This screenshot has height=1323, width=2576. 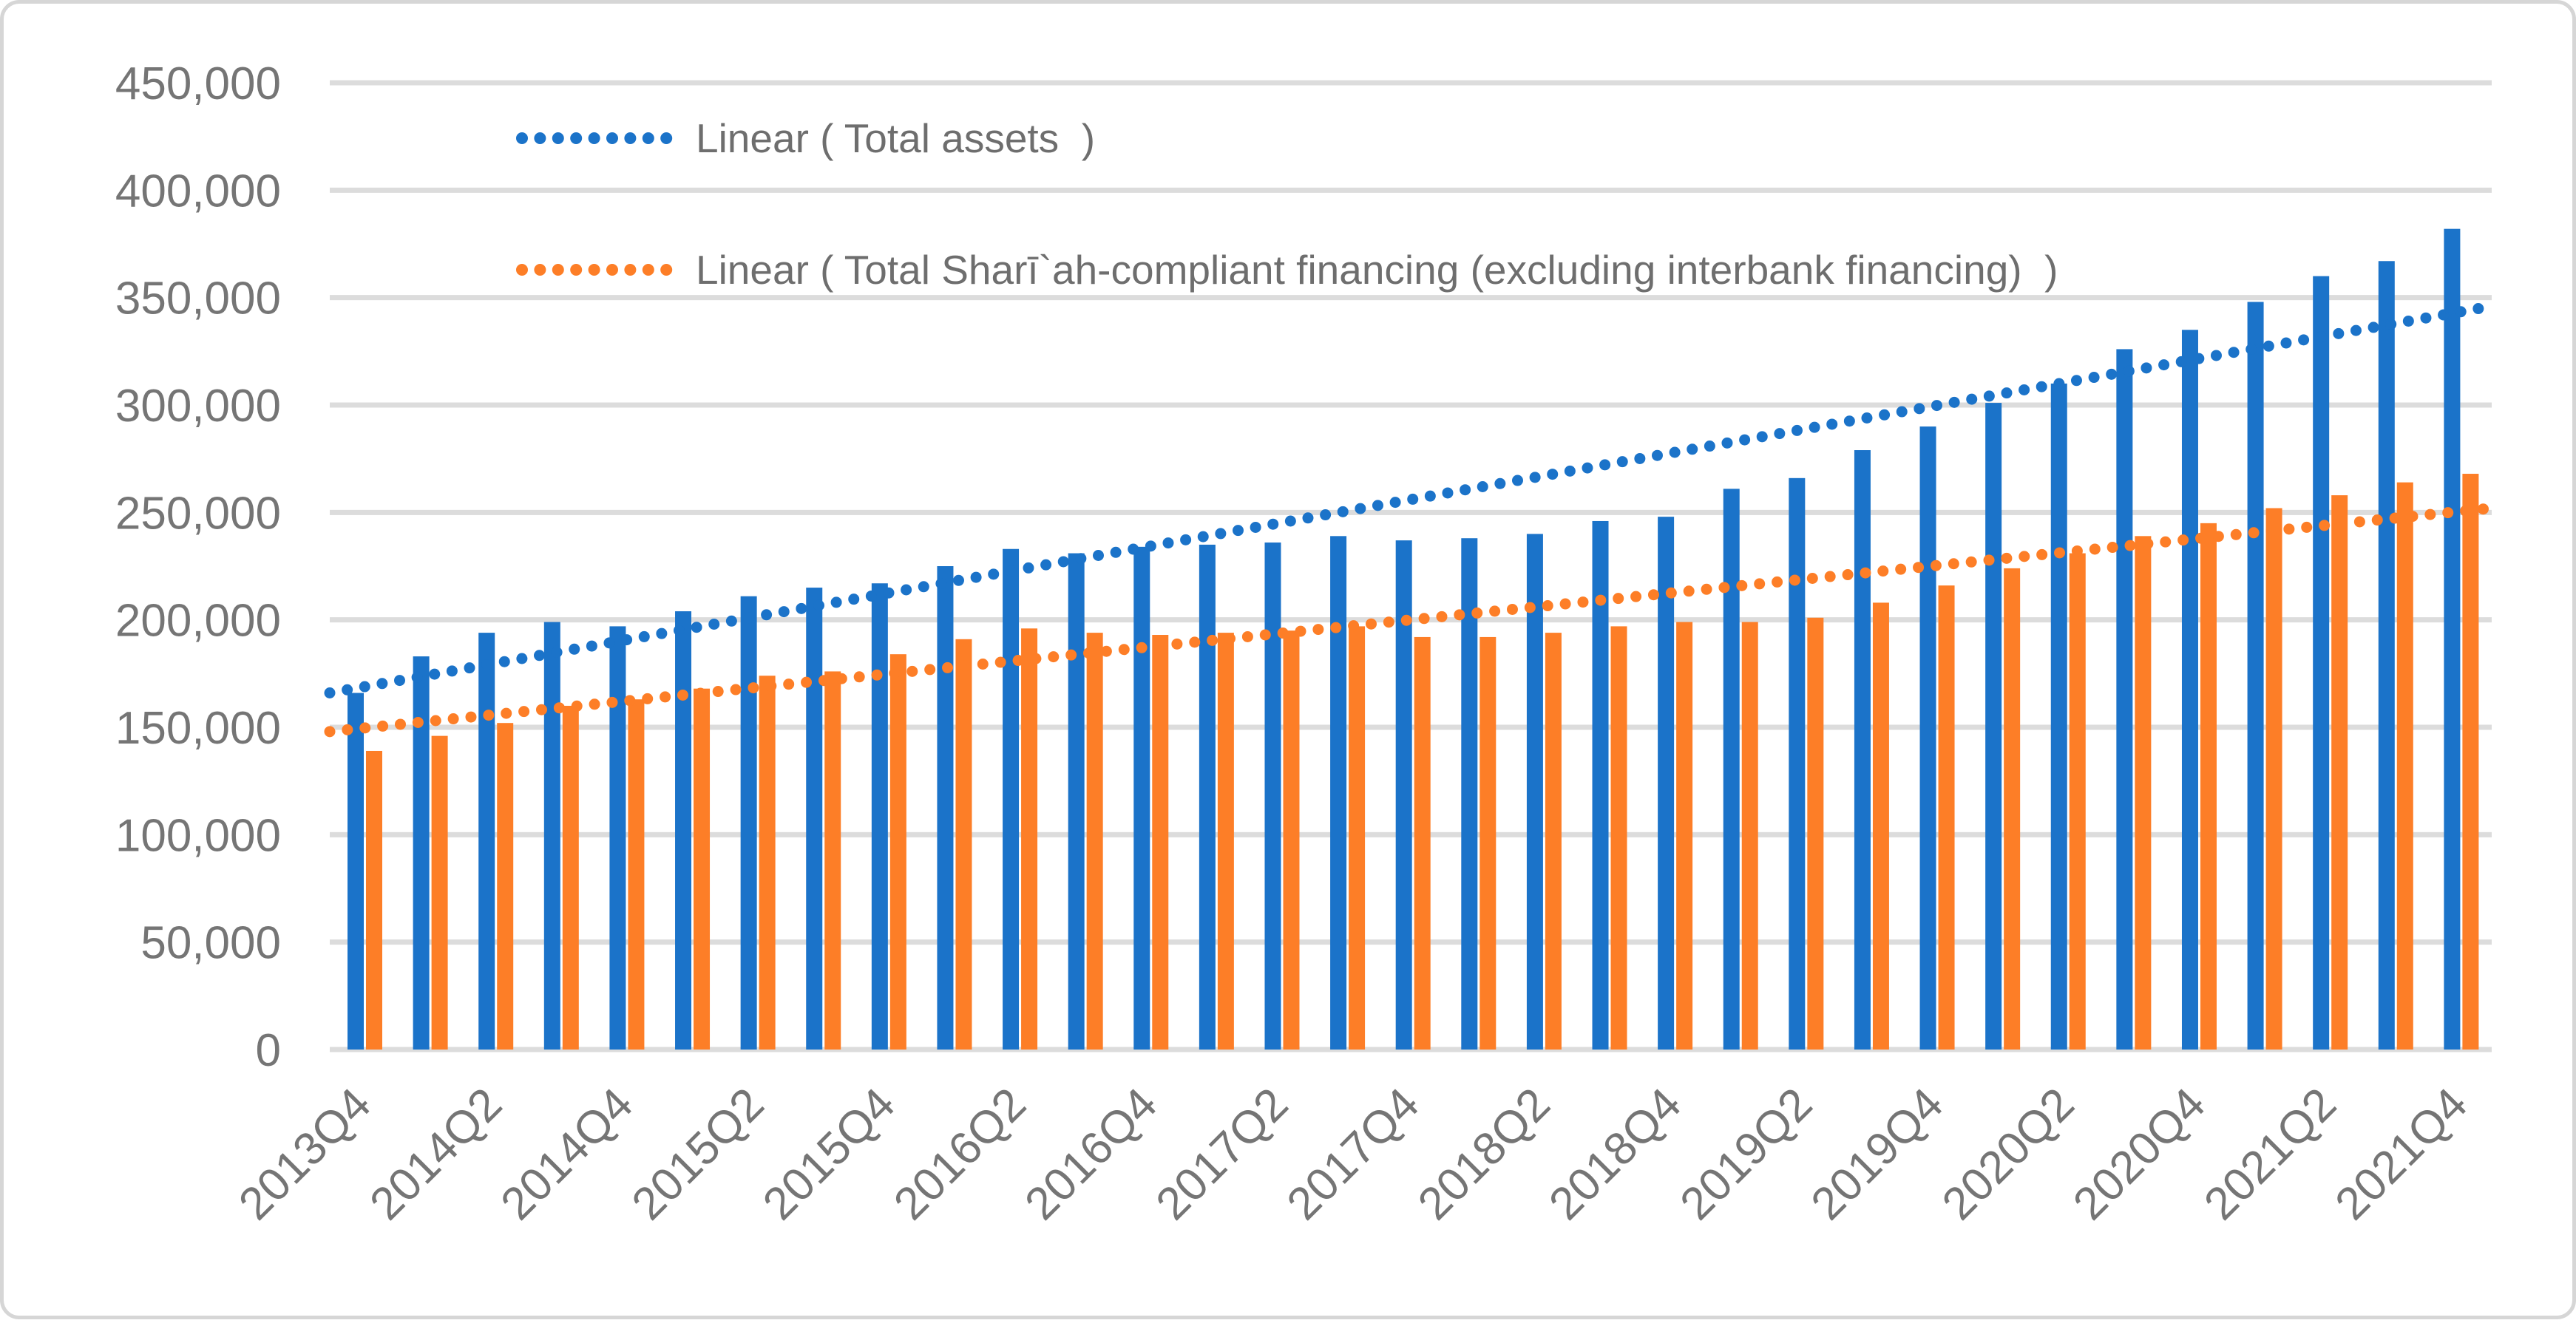 What do you see at coordinates (1484, 1154) in the screenshot?
I see `x-tick-label: 2018Q2` at bounding box center [1484, 1154].